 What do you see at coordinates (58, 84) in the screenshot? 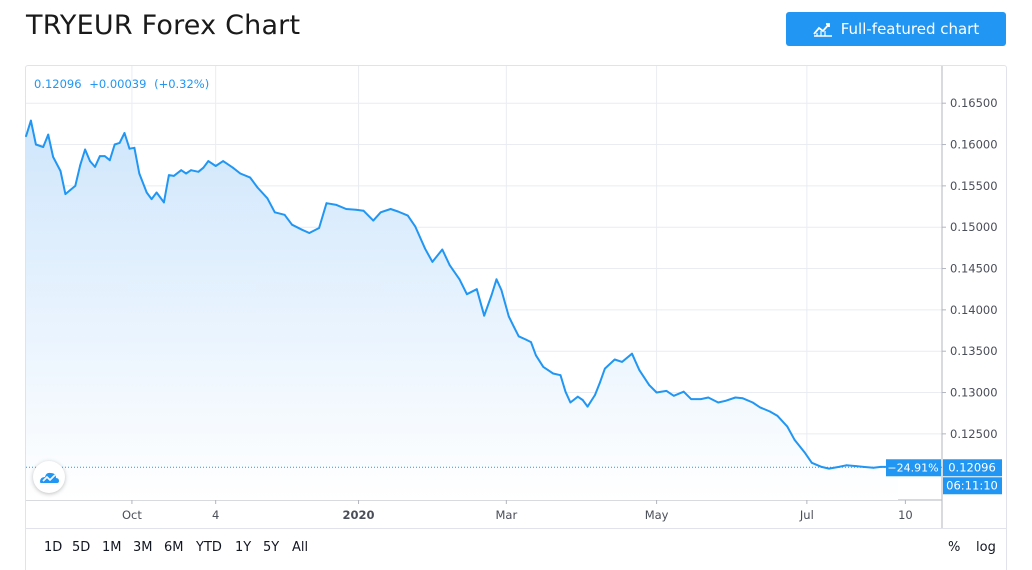
I see `legend-price: 0.12096` at bounding box center [58, 84].